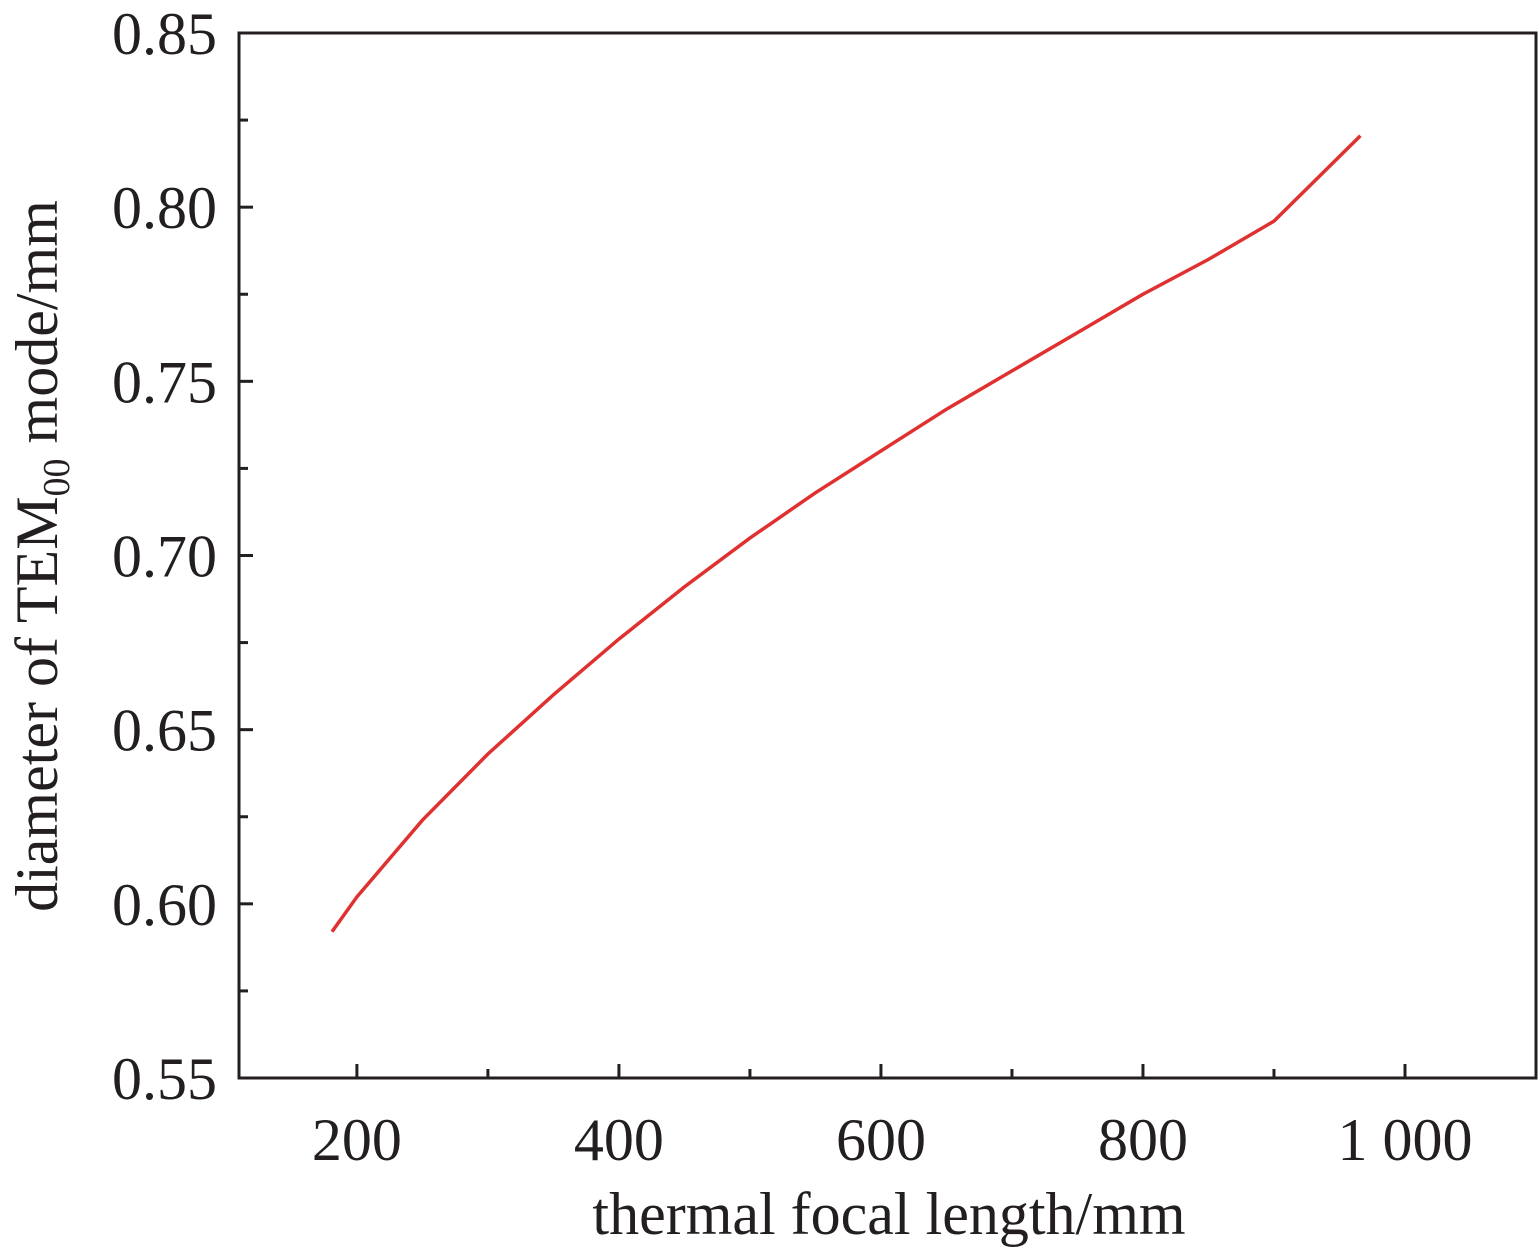 Image resolution: width=1540 pixels, height=1254 pixels. What do you see at coordinates (164, 382) in the screenshot?
I see `y-tick-label: 0.75` at bounding box center [164, 382].